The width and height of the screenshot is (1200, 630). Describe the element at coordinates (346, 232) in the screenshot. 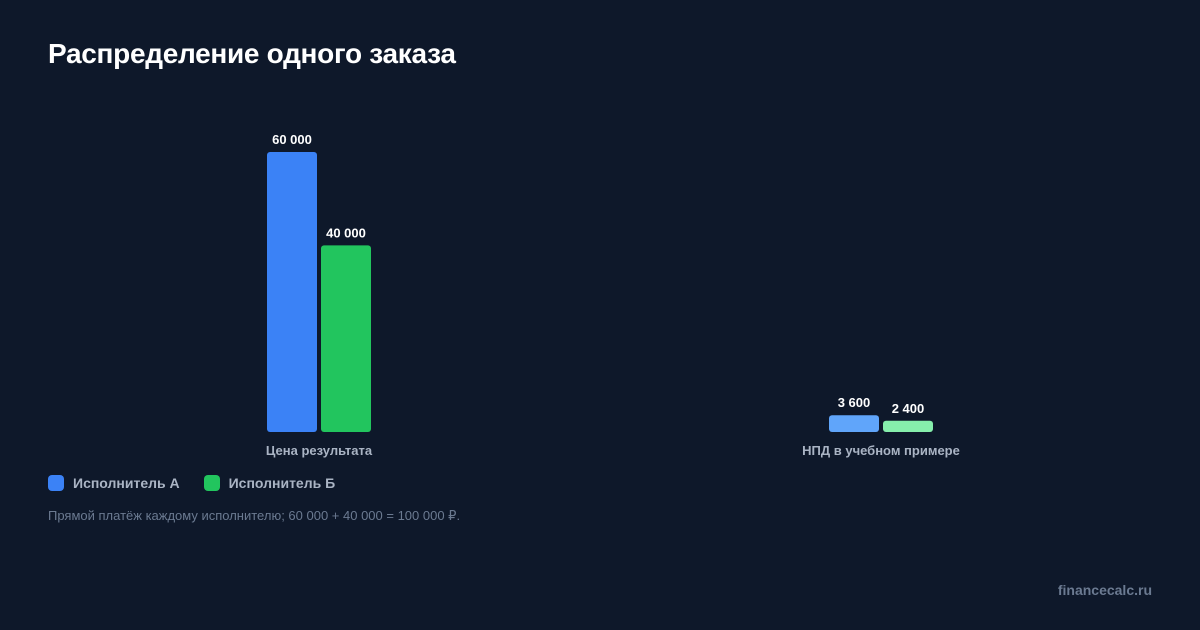

I see `bar-value-label-0-1: 40 000` at that location.